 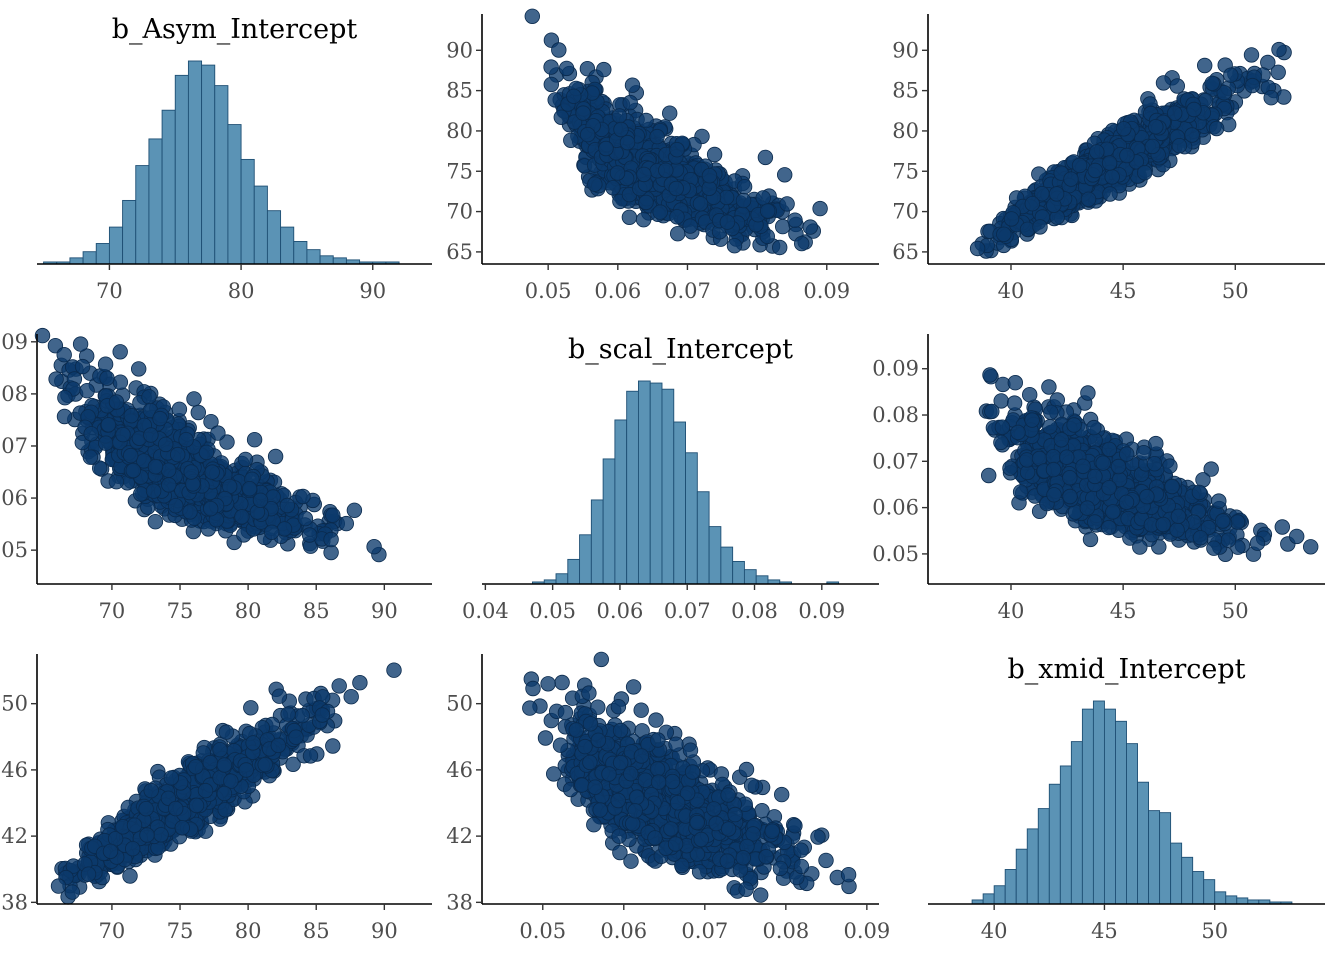 What do you see at coordinates (895, 554) in the screenshot?
I see `y-tick-label: 0.05` at bounding box center [895, 554].